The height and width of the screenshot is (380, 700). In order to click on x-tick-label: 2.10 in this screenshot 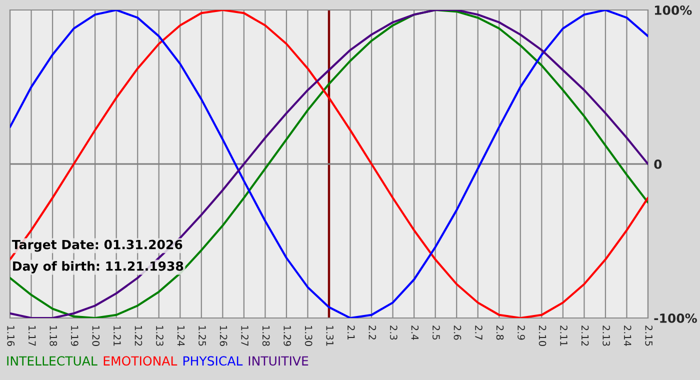, I will do `click(542, 336)`.